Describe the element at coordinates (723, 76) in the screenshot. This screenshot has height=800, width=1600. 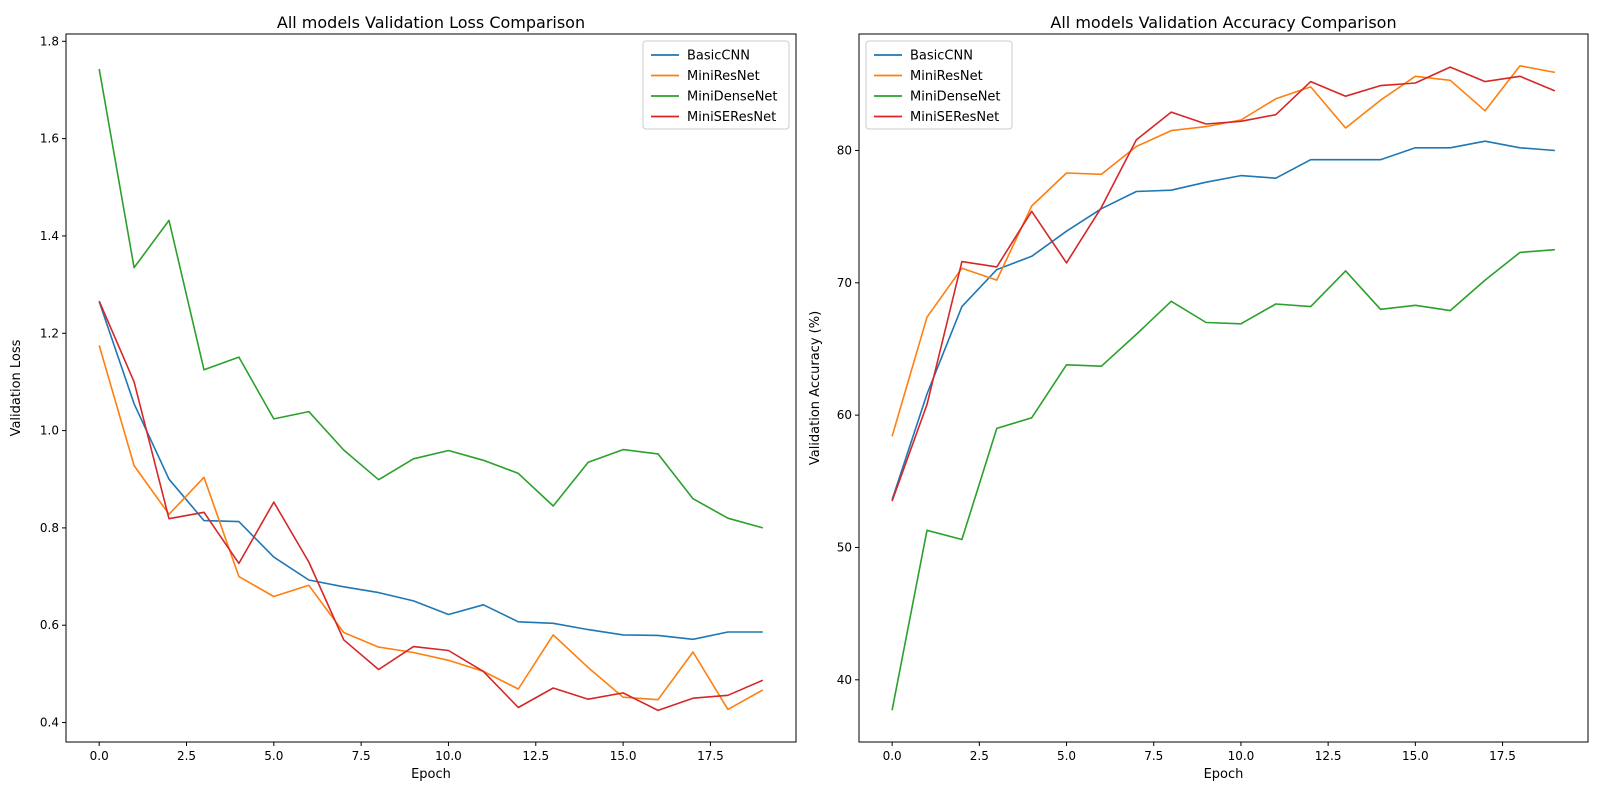
I see `loss-legend-label: MiniResNet` at that location.